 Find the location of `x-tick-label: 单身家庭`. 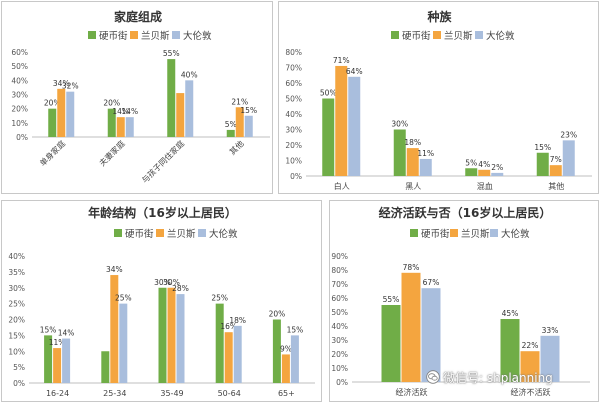

x-tick-label: 单身家庭 is located at coordinates (52, 153).